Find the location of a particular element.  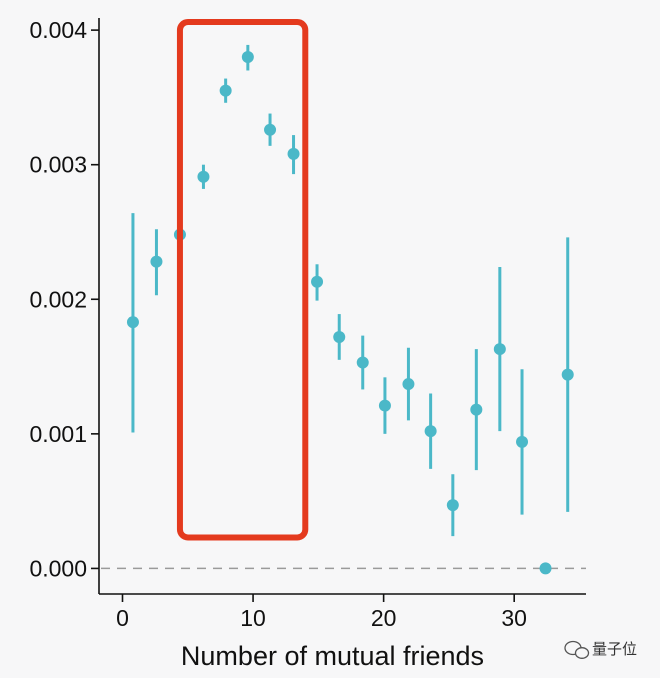

watermark: 量子位 is located at coordinates (600, 649).